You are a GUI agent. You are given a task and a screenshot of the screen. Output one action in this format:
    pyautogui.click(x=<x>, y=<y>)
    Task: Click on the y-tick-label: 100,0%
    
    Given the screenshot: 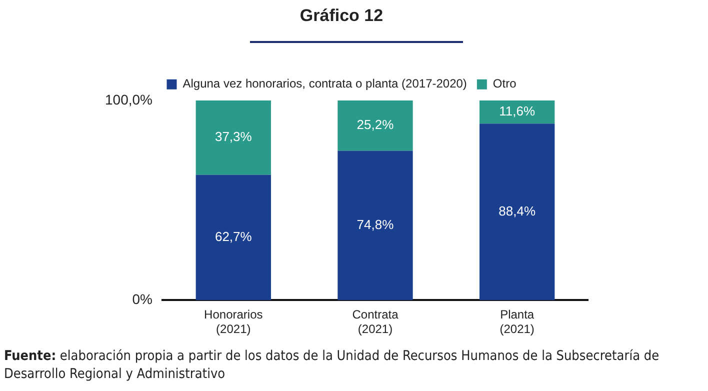 What is the action you would take?
    pyautogui.click(x=128, y=99)
    